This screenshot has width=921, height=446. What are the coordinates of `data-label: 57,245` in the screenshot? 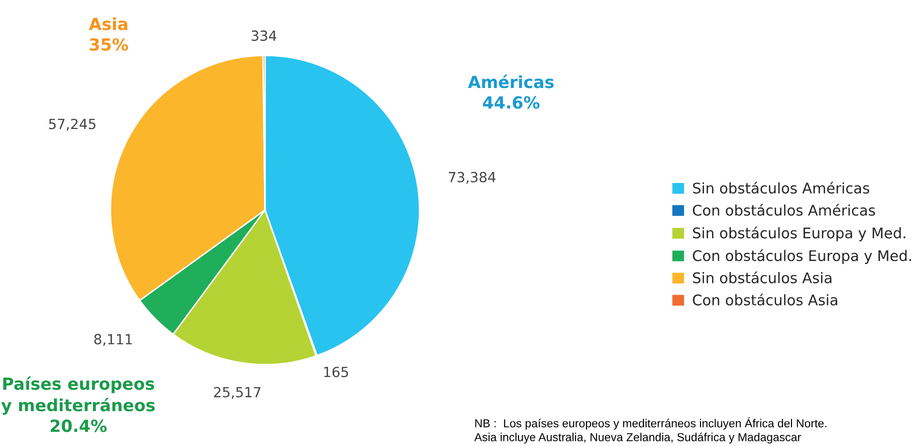 It's located at (72, 124).